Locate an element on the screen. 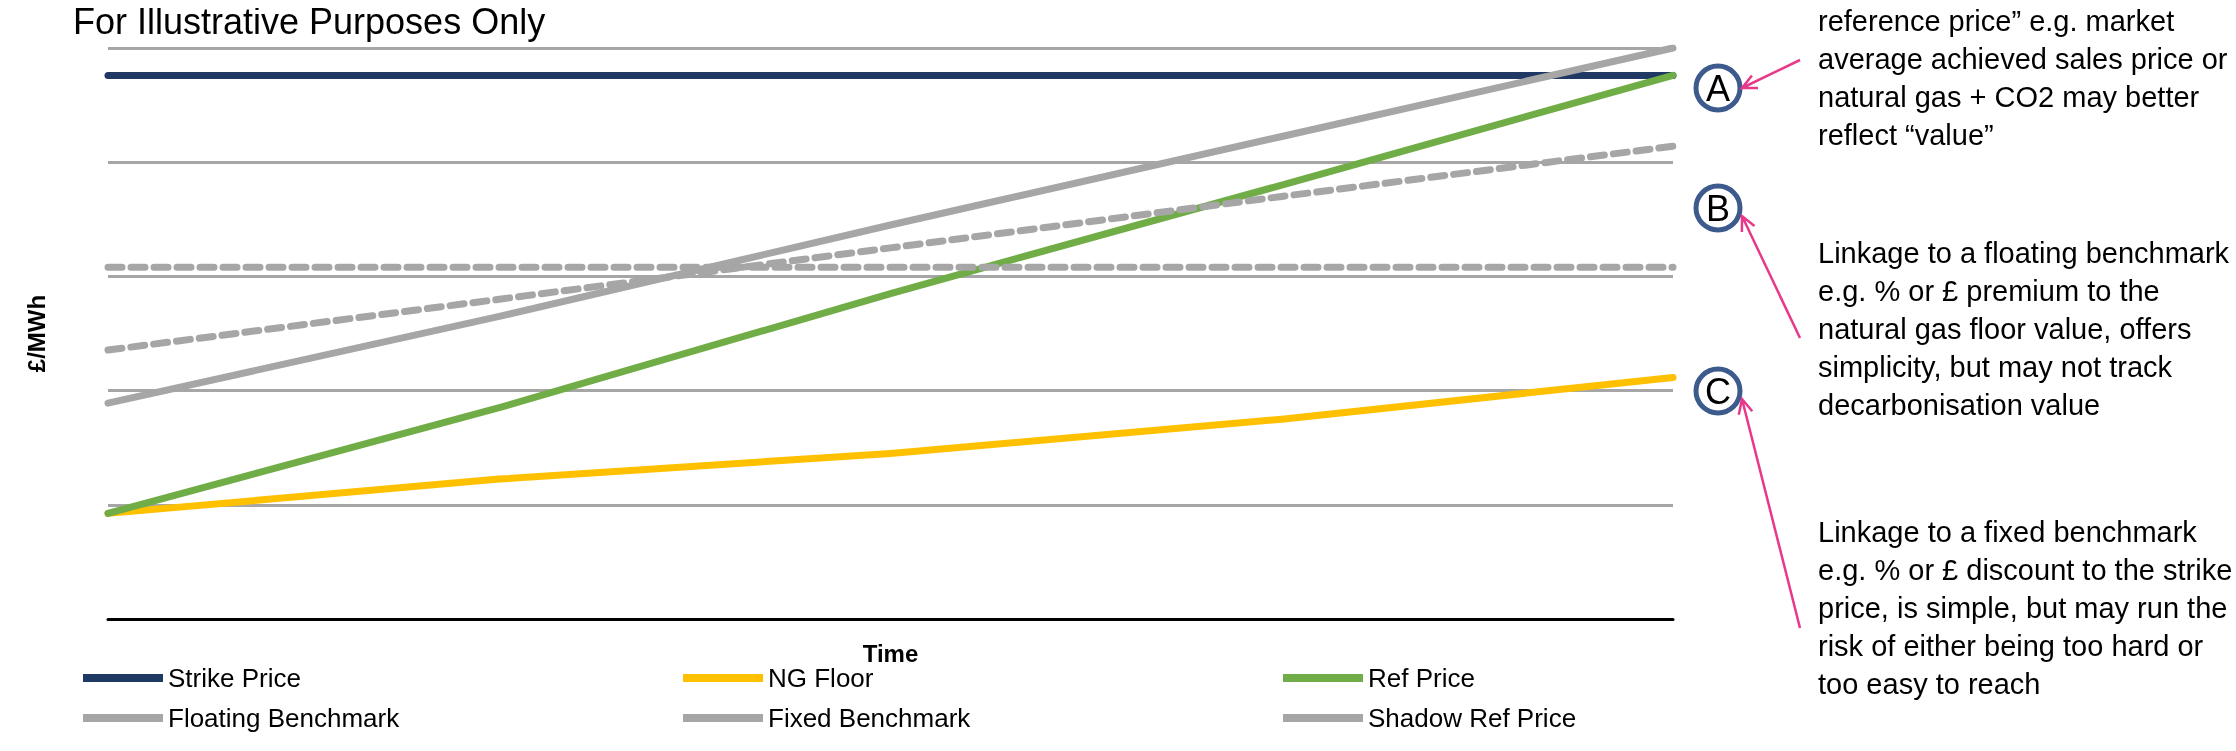 This screenshot has width=2236, height=751. text: B is located at coordinates (1718, 208).